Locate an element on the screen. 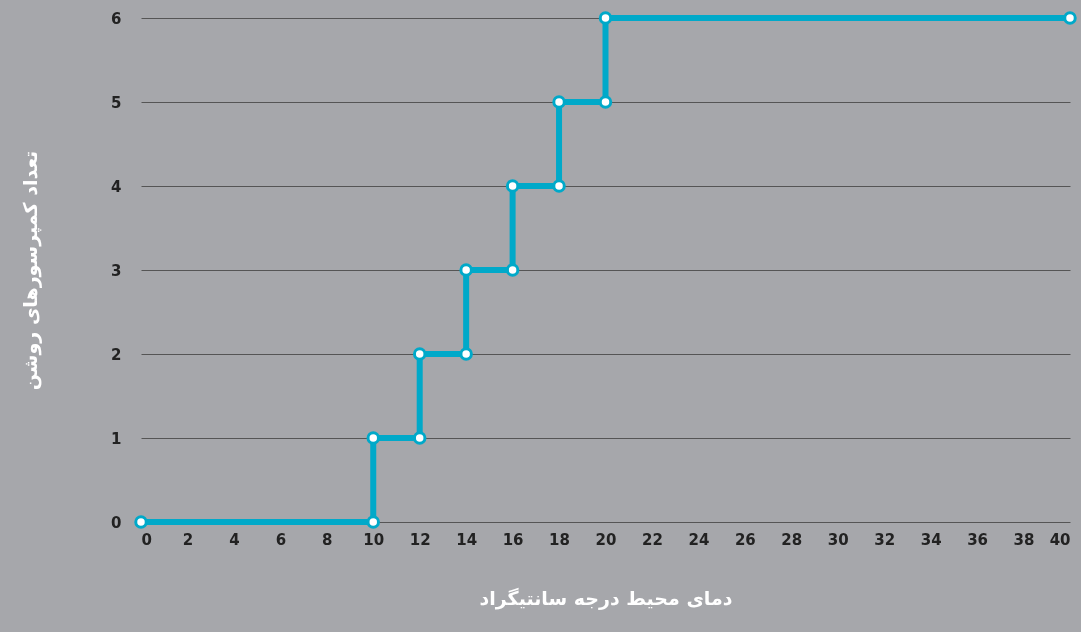 This screenshot has height=632, width=1081. x-tick-label: 0 is located at coordinates (146, 539).